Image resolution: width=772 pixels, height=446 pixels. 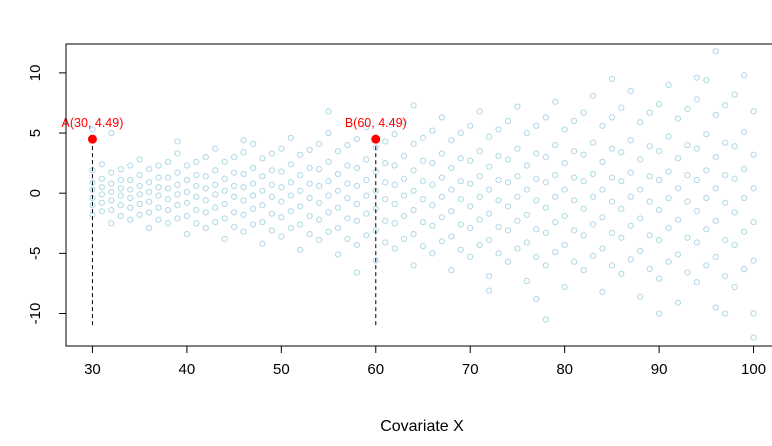 What do you see at coordinates (422, 426) in the screenshot?
I see `x-axis-label: Covariate X` at bounding box center [422, 426].